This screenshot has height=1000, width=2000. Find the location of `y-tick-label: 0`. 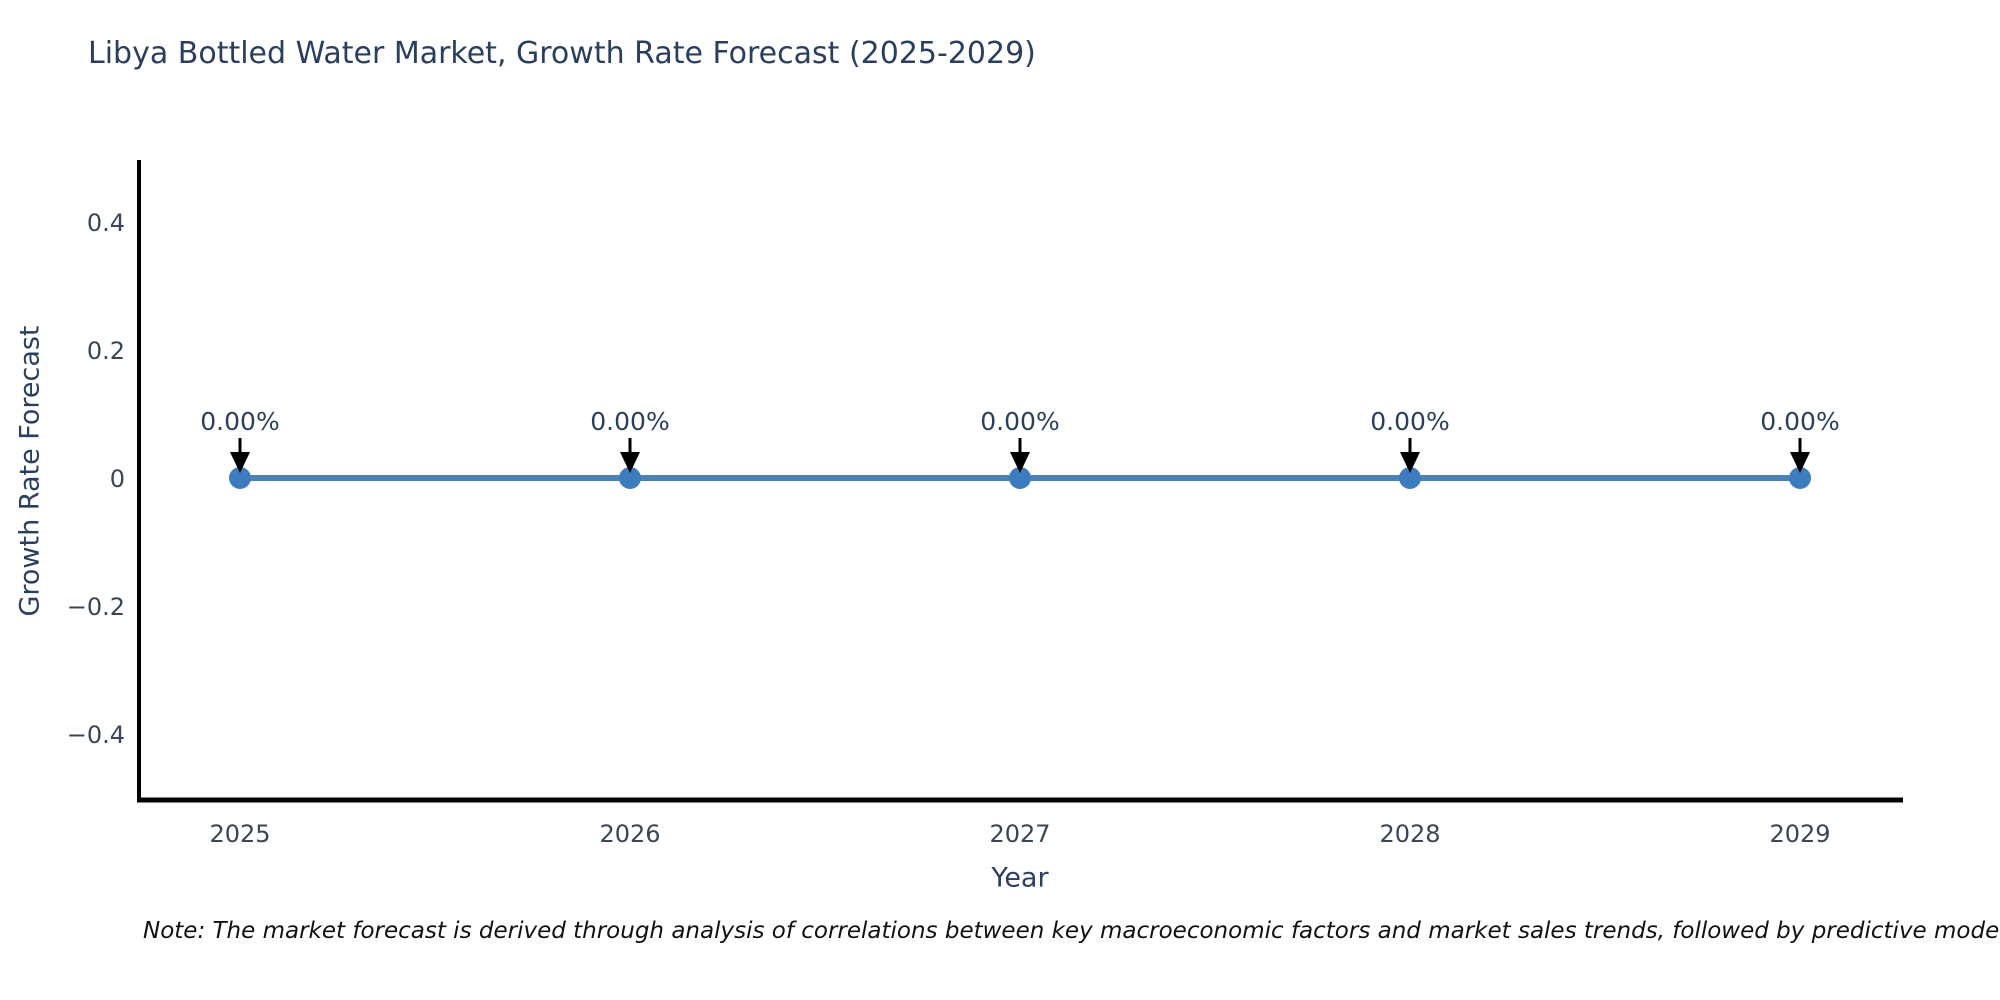

y-tick-label: 0 is located at coordinates (117, 479).